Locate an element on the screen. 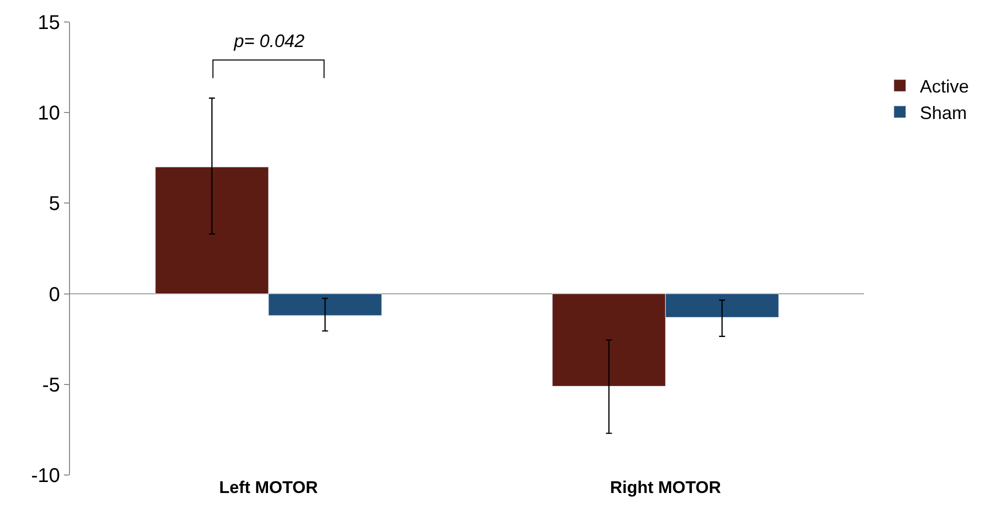  y-tick-label: 15 is located at coordinates (49, 23).